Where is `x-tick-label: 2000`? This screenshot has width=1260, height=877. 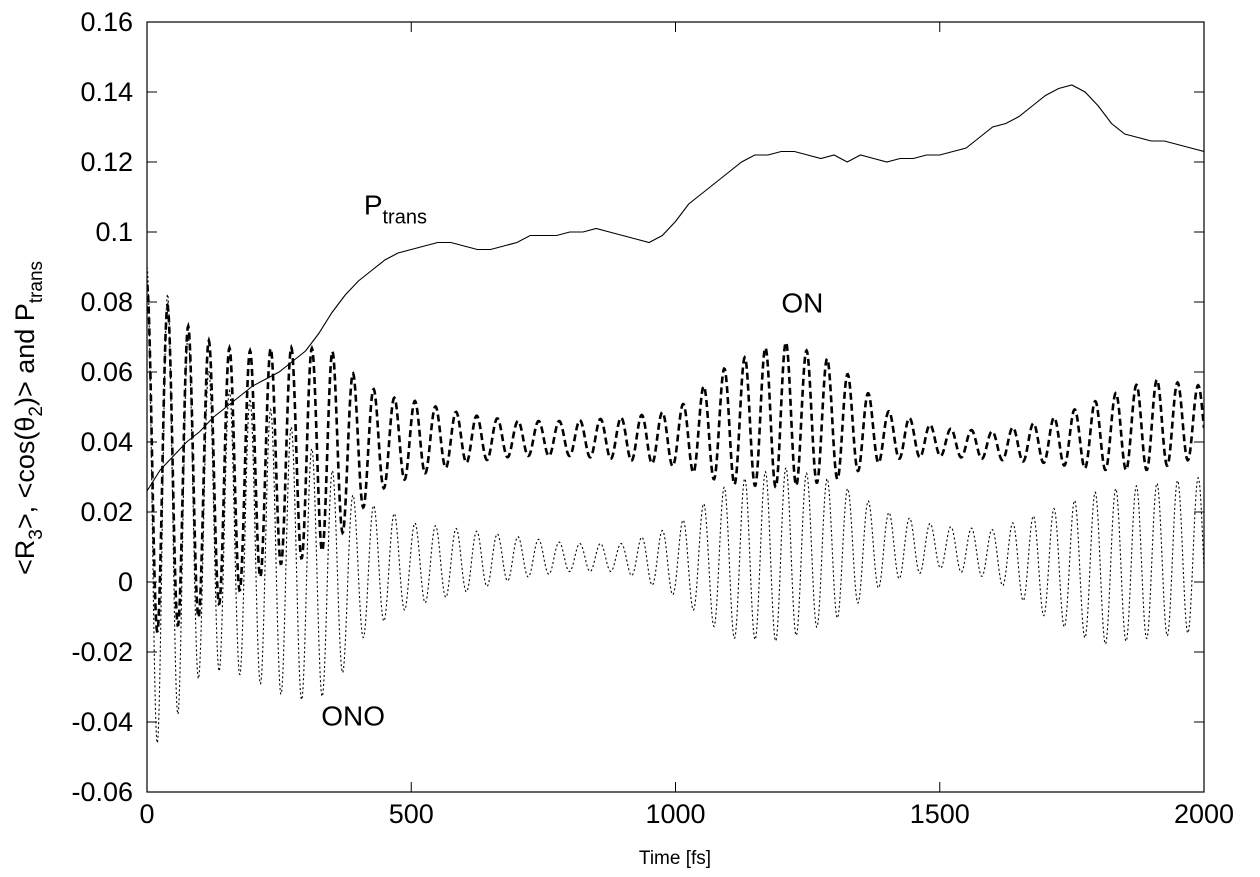
x-tick-label: 2000 is located at coordinates (1204, 814).